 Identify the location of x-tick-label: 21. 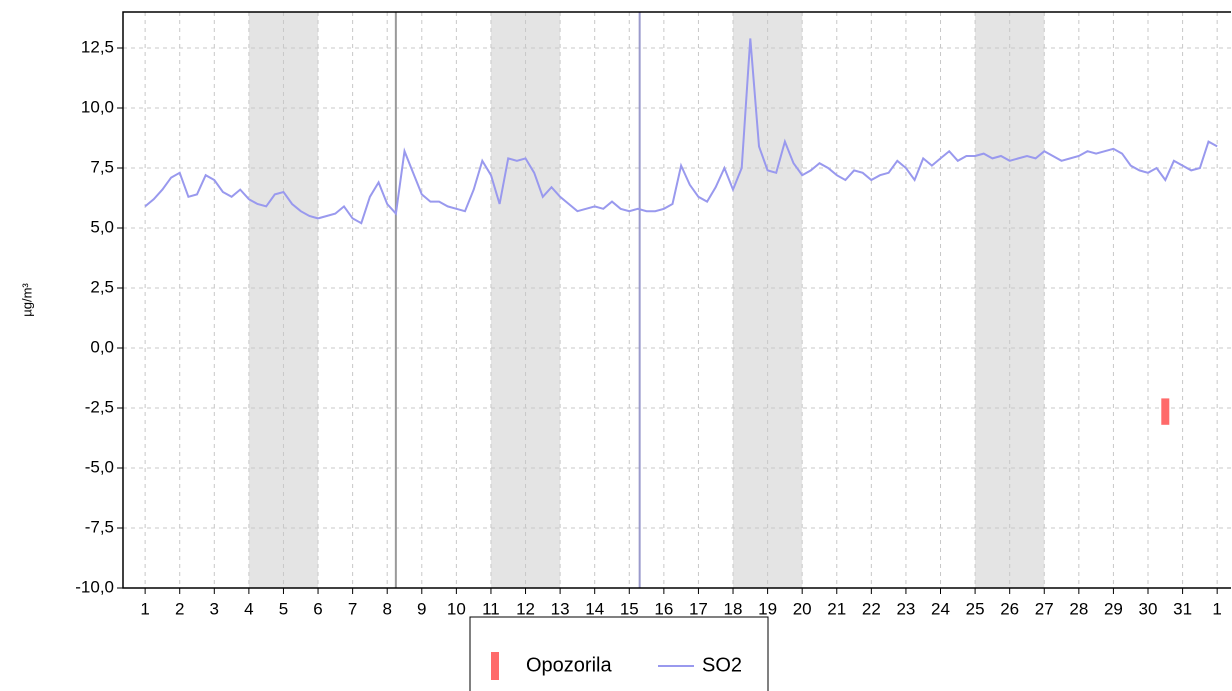
(836, 608).